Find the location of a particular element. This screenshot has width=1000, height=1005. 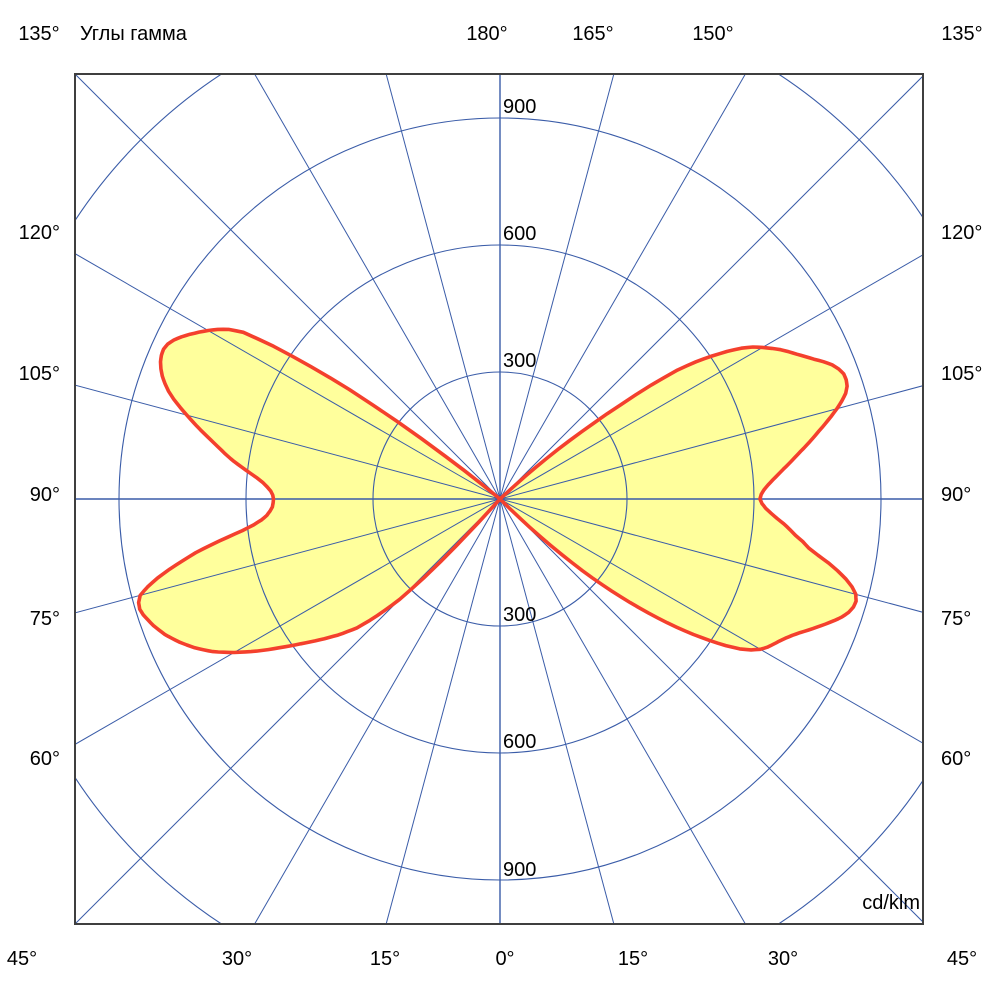

angle-label-bottom-4: 15° is located at coordinates (633, 959).